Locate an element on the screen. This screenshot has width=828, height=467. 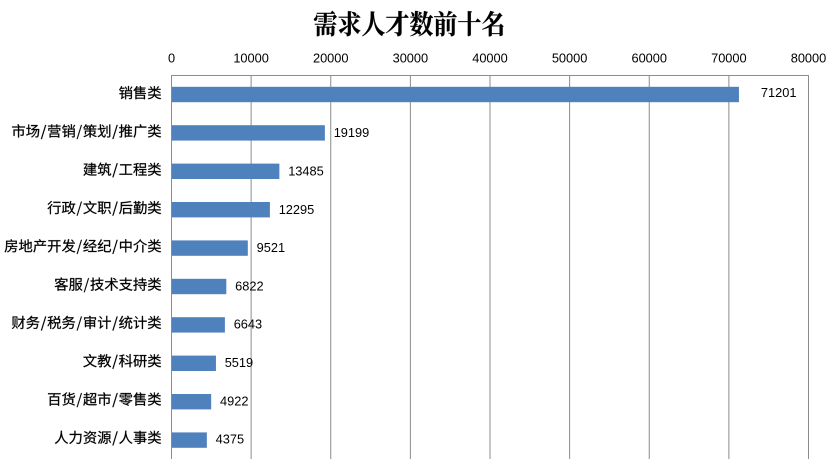
svg-text: 6822 is located at coordinates (249, 285).